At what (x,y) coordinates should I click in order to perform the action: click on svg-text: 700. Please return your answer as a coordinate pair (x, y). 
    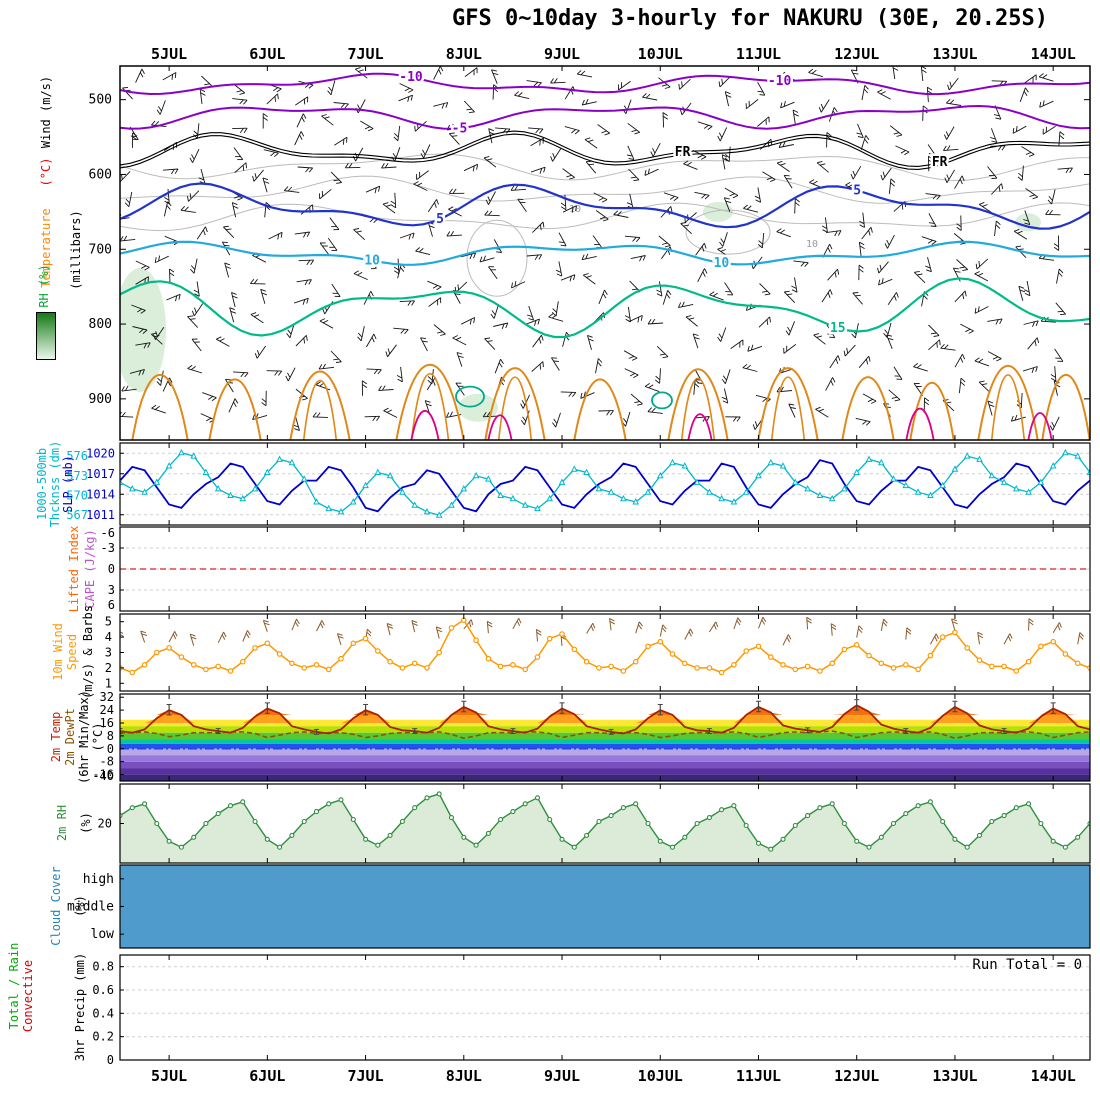
    Looking at the image, I should click on (100, 249).